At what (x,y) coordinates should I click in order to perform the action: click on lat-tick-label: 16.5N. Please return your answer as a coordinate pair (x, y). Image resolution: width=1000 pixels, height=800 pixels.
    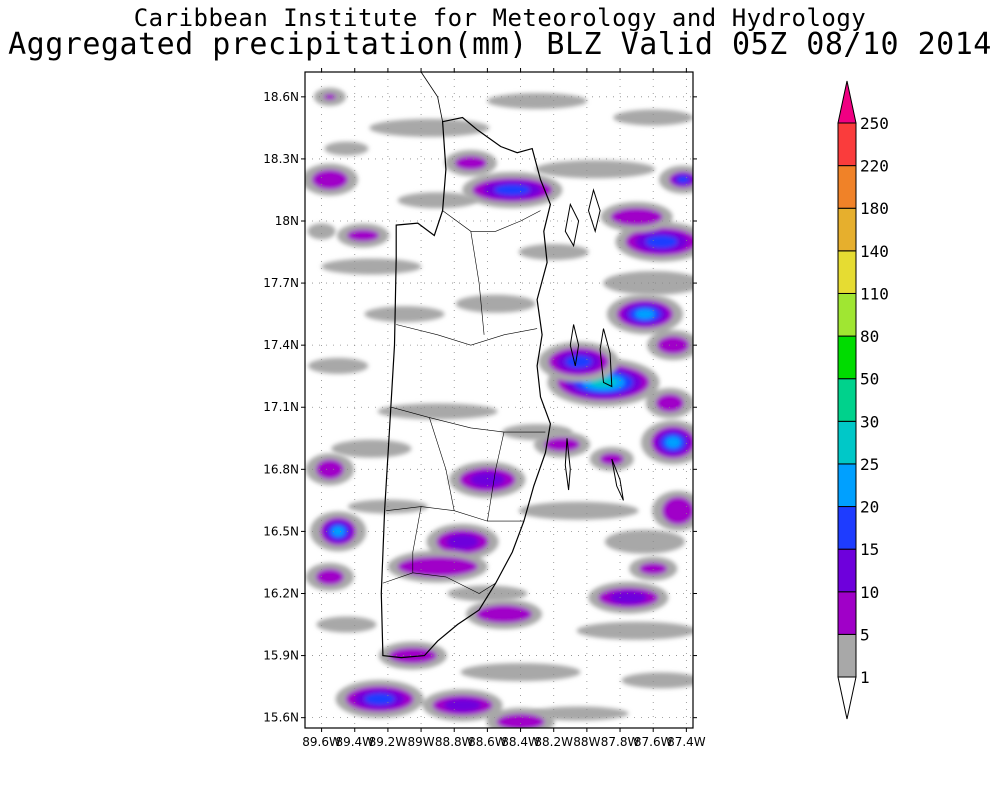
    Looking at the image, I should click on (281, 531).